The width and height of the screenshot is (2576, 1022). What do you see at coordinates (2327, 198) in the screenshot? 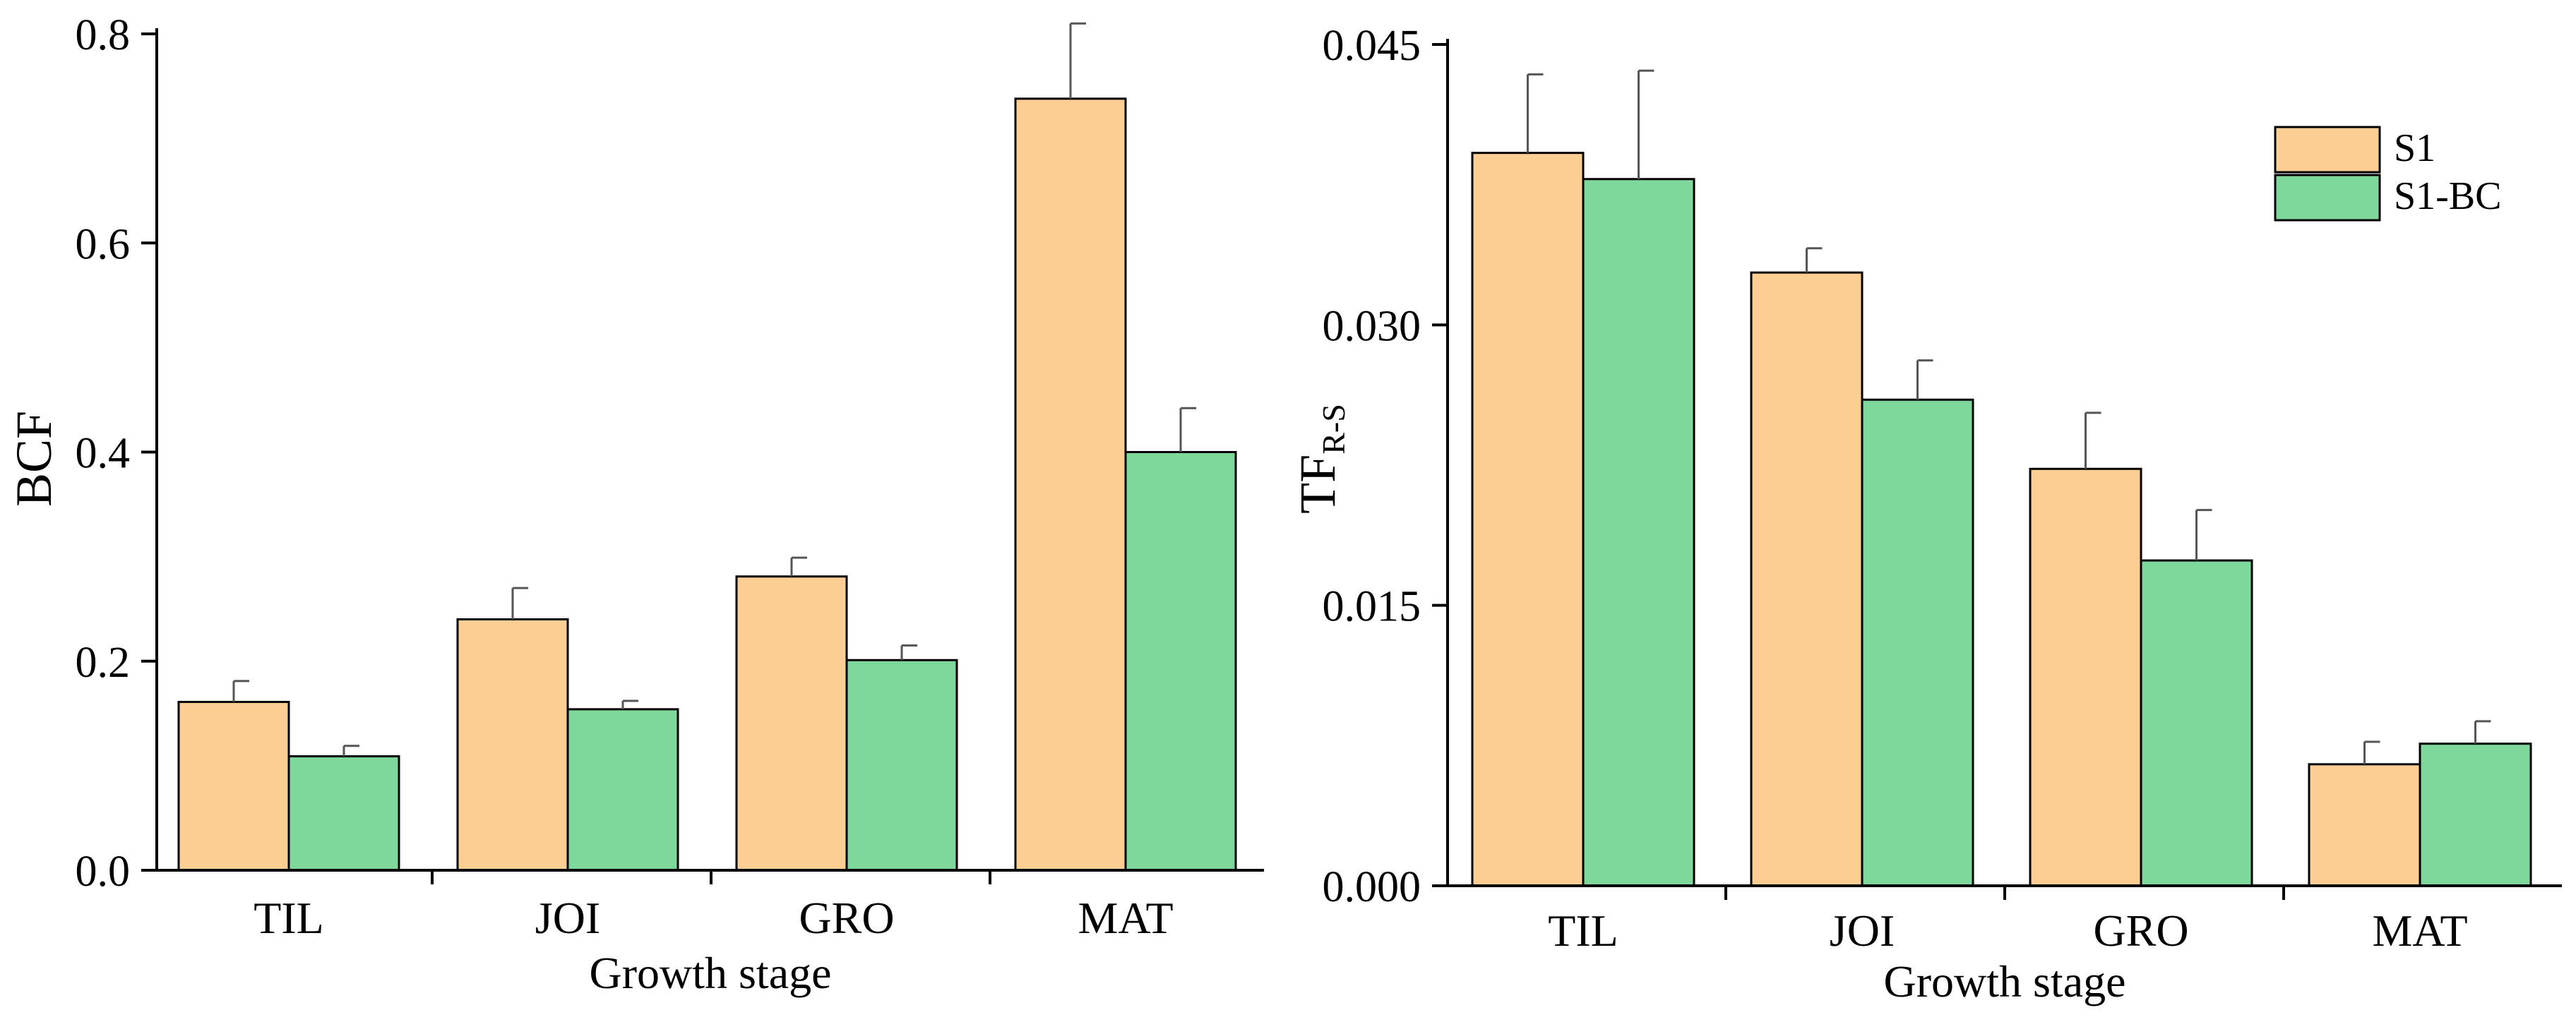
I see `legend-swatch-s1-bc` at bounding box center [2327, 198].